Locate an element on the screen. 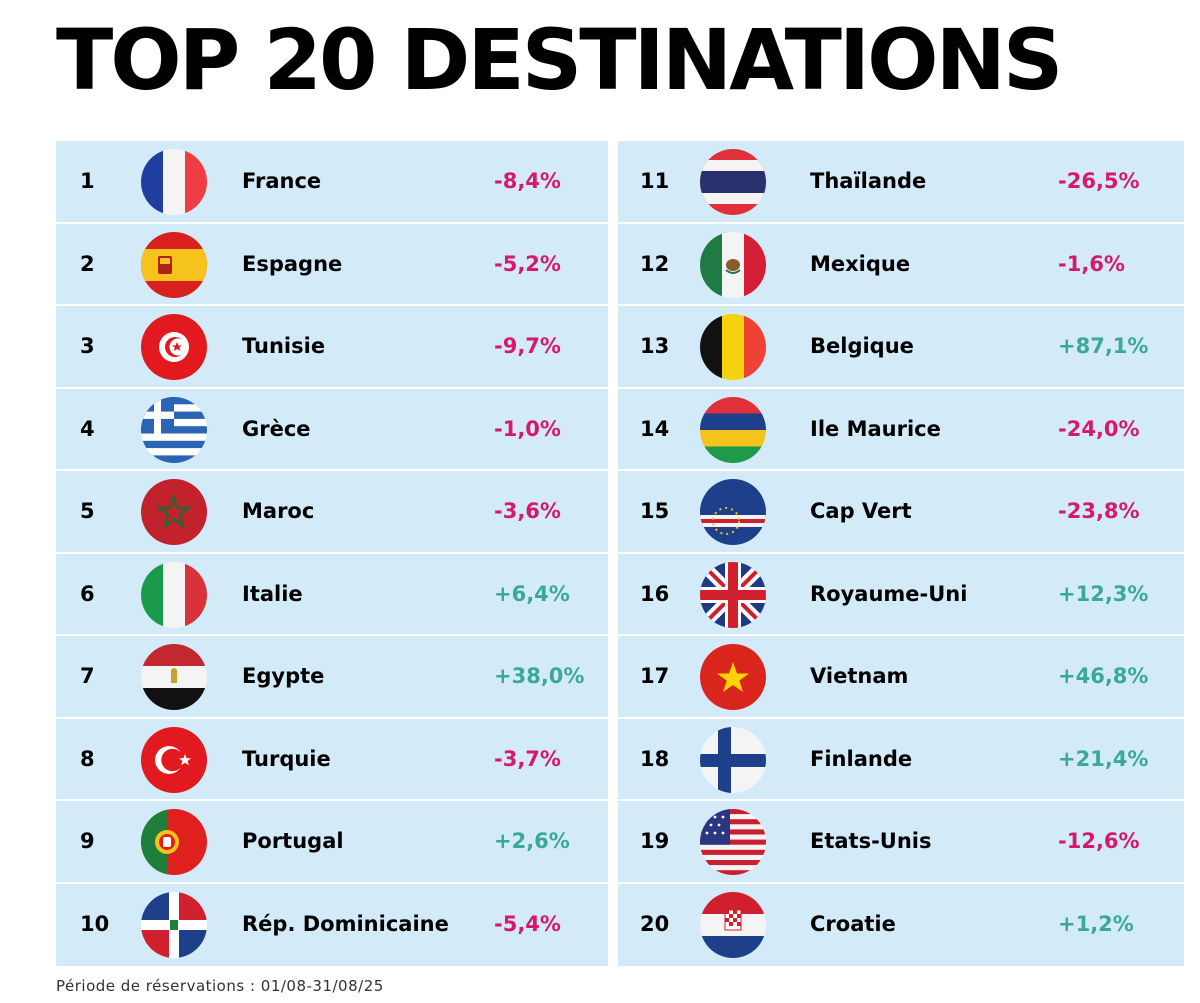  destination-rank: 3 is located at coordinates (87, 346).